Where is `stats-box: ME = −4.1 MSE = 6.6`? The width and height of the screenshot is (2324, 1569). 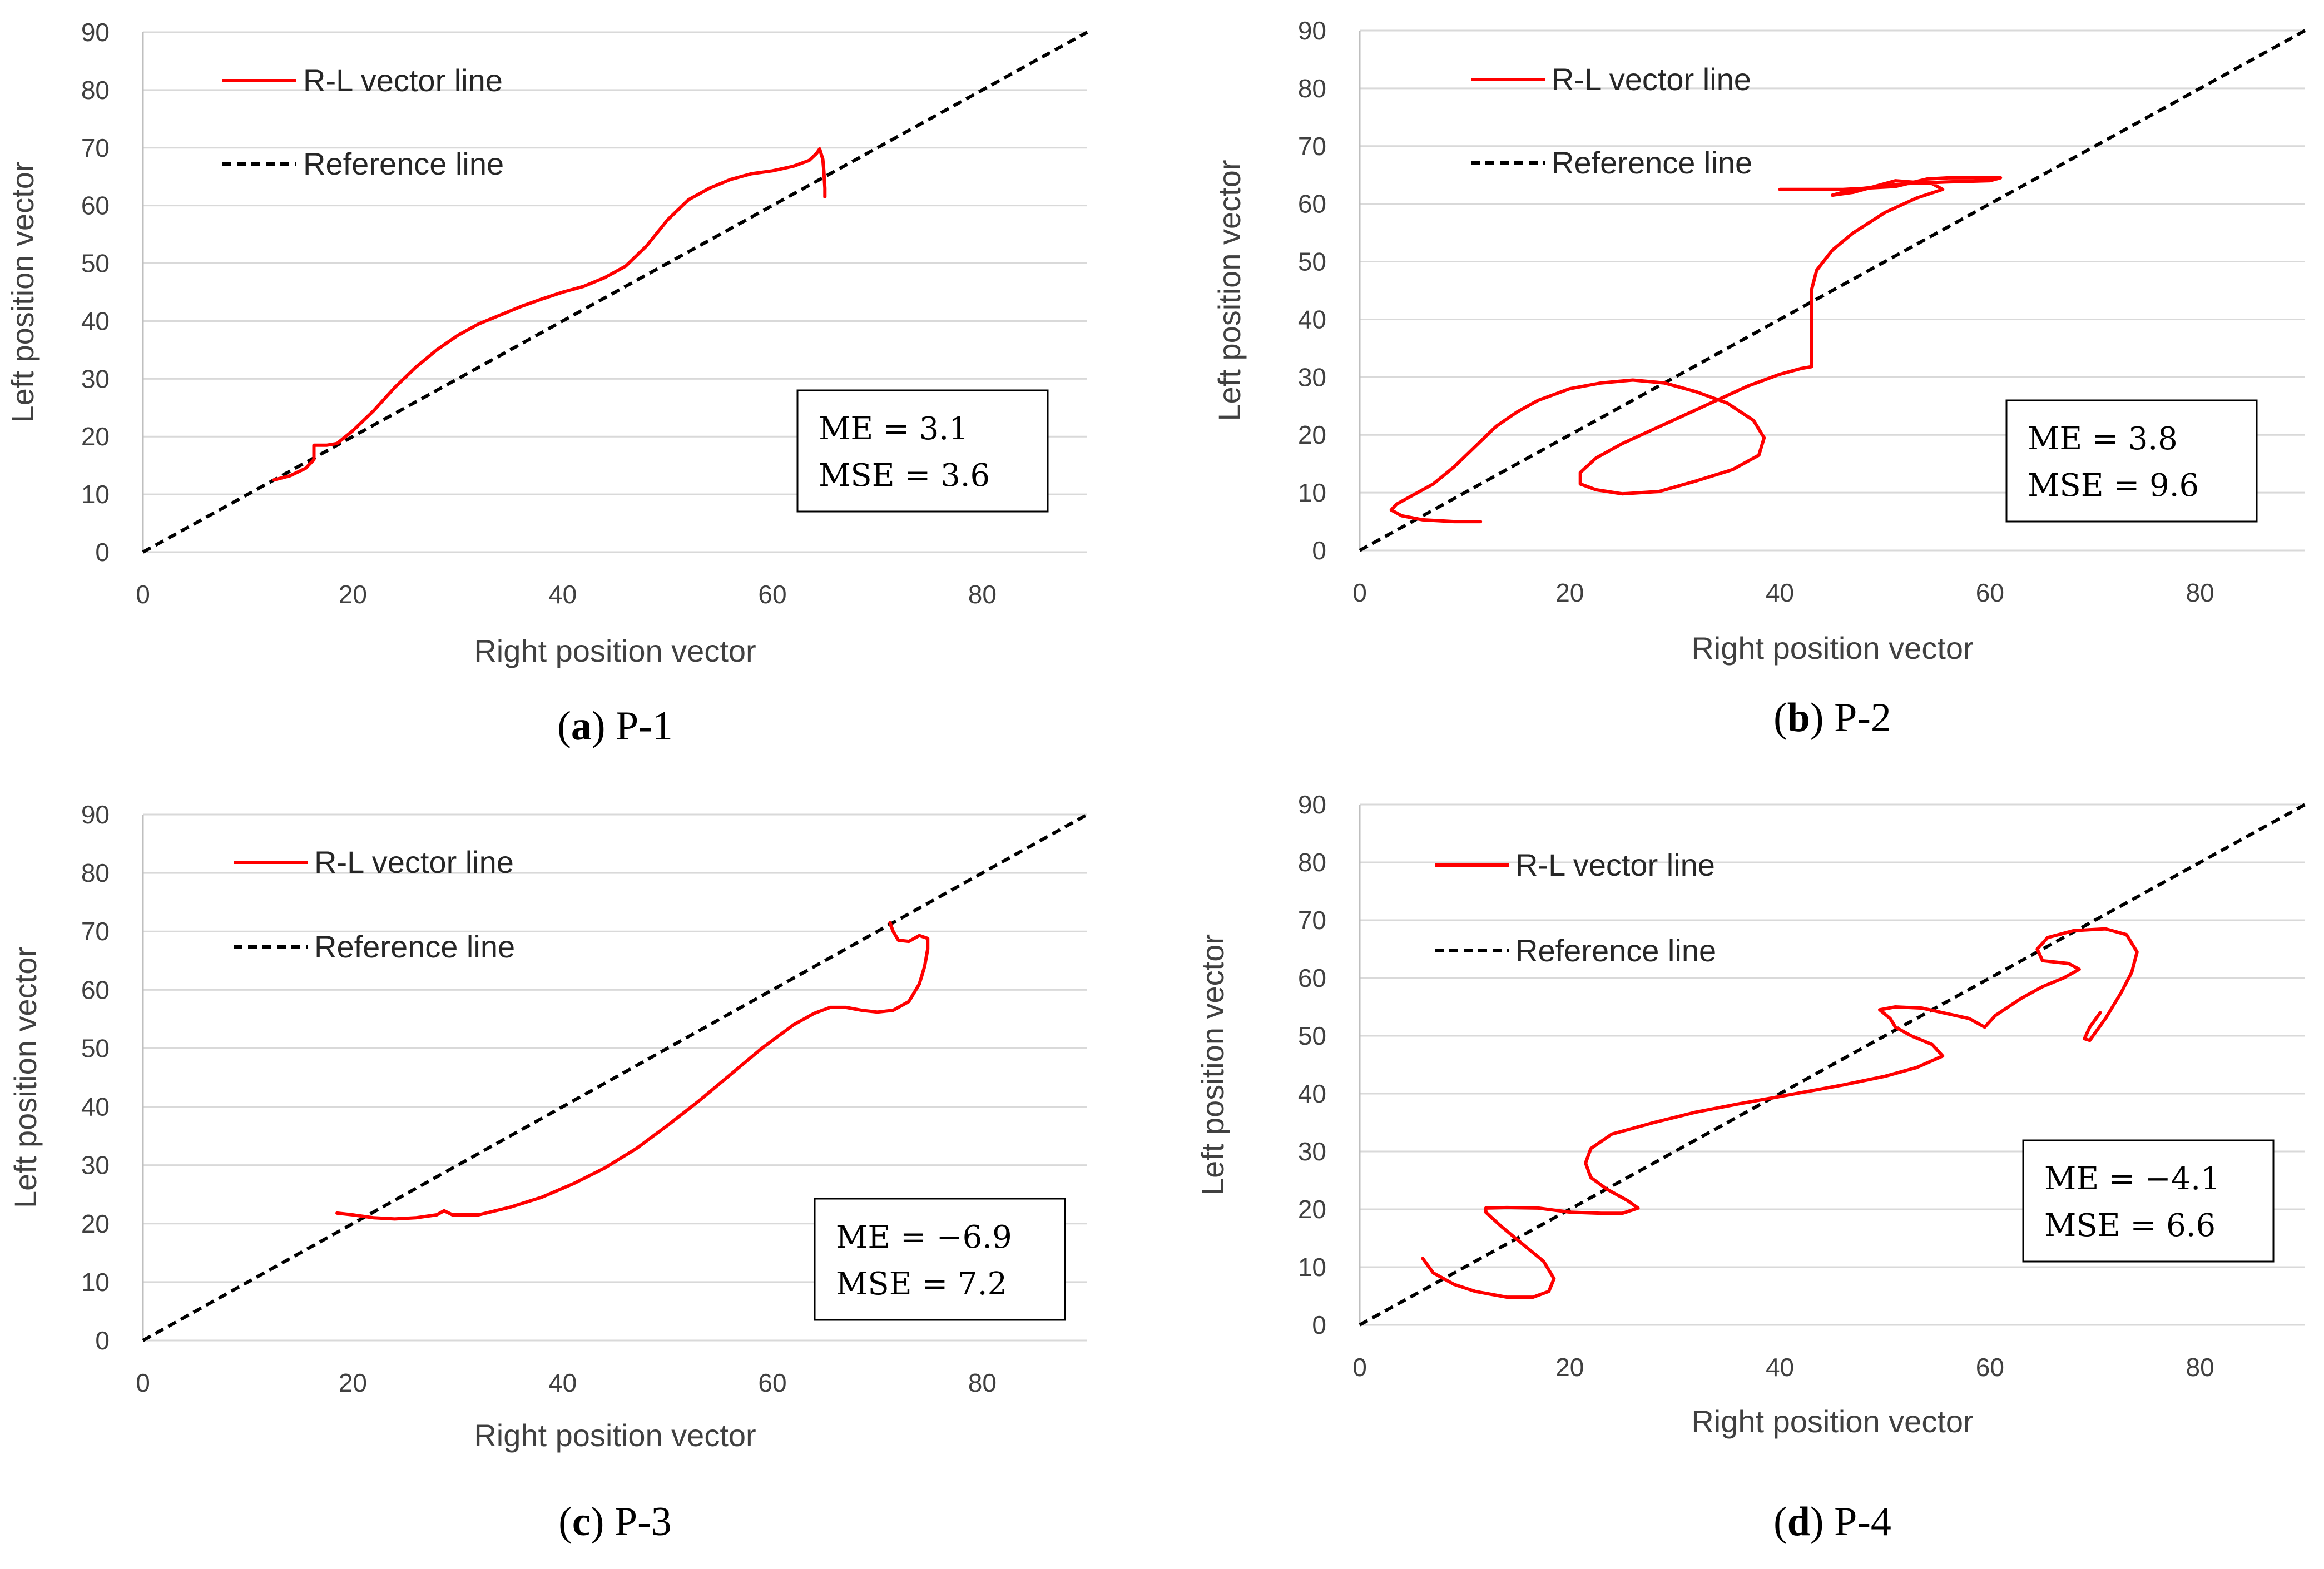
stats-box: ME = −4.1 MSE = 6.6 is located at coordinates (2148, 1201).